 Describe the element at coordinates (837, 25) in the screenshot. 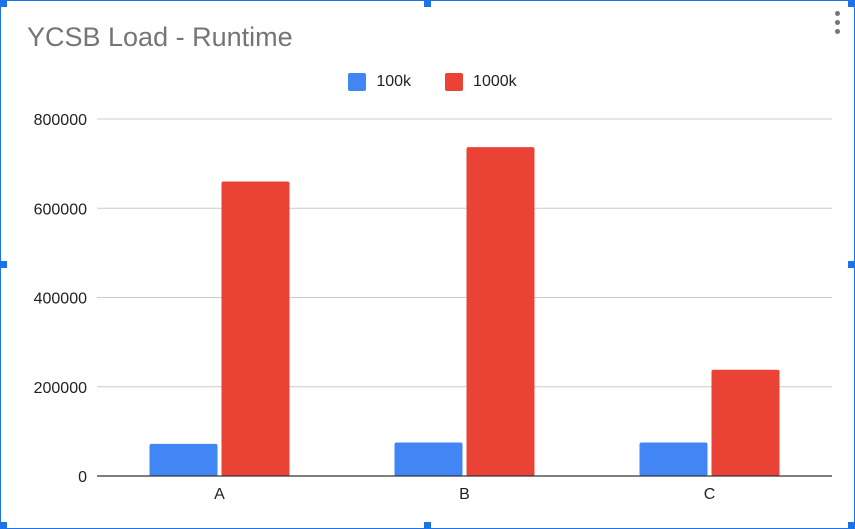

I see `more-vert-icon` at that location.